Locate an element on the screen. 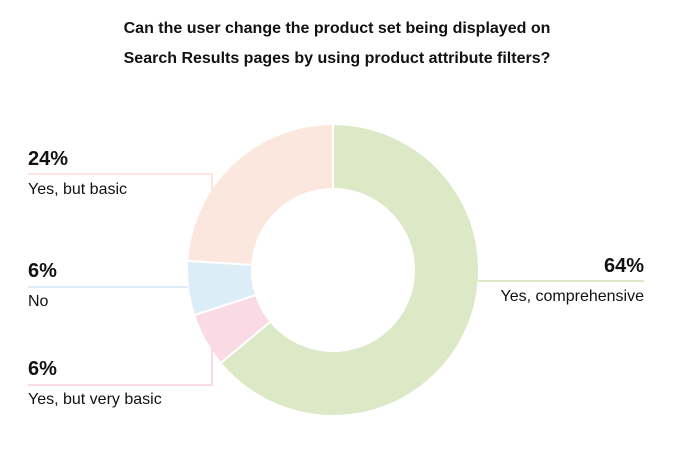  label-percent-no: 6% is located at coordinates (42, 271).